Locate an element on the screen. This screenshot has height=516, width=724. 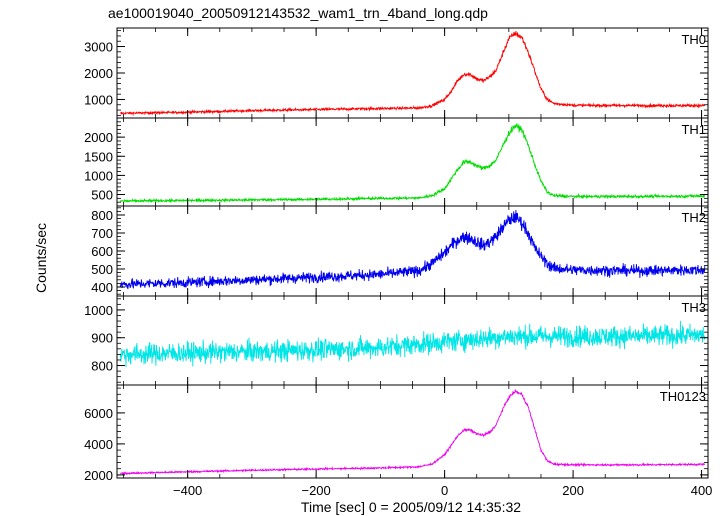
y-tick-label: 700 is located at coordinates (102, 233).